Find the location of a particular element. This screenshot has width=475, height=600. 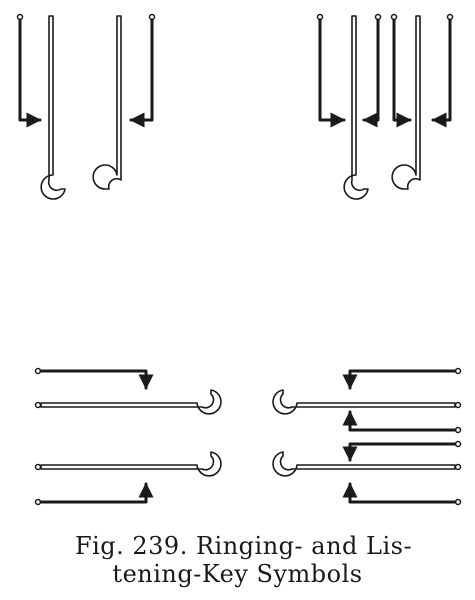

vertical-key-right-group is located at coordinates (385, 106).